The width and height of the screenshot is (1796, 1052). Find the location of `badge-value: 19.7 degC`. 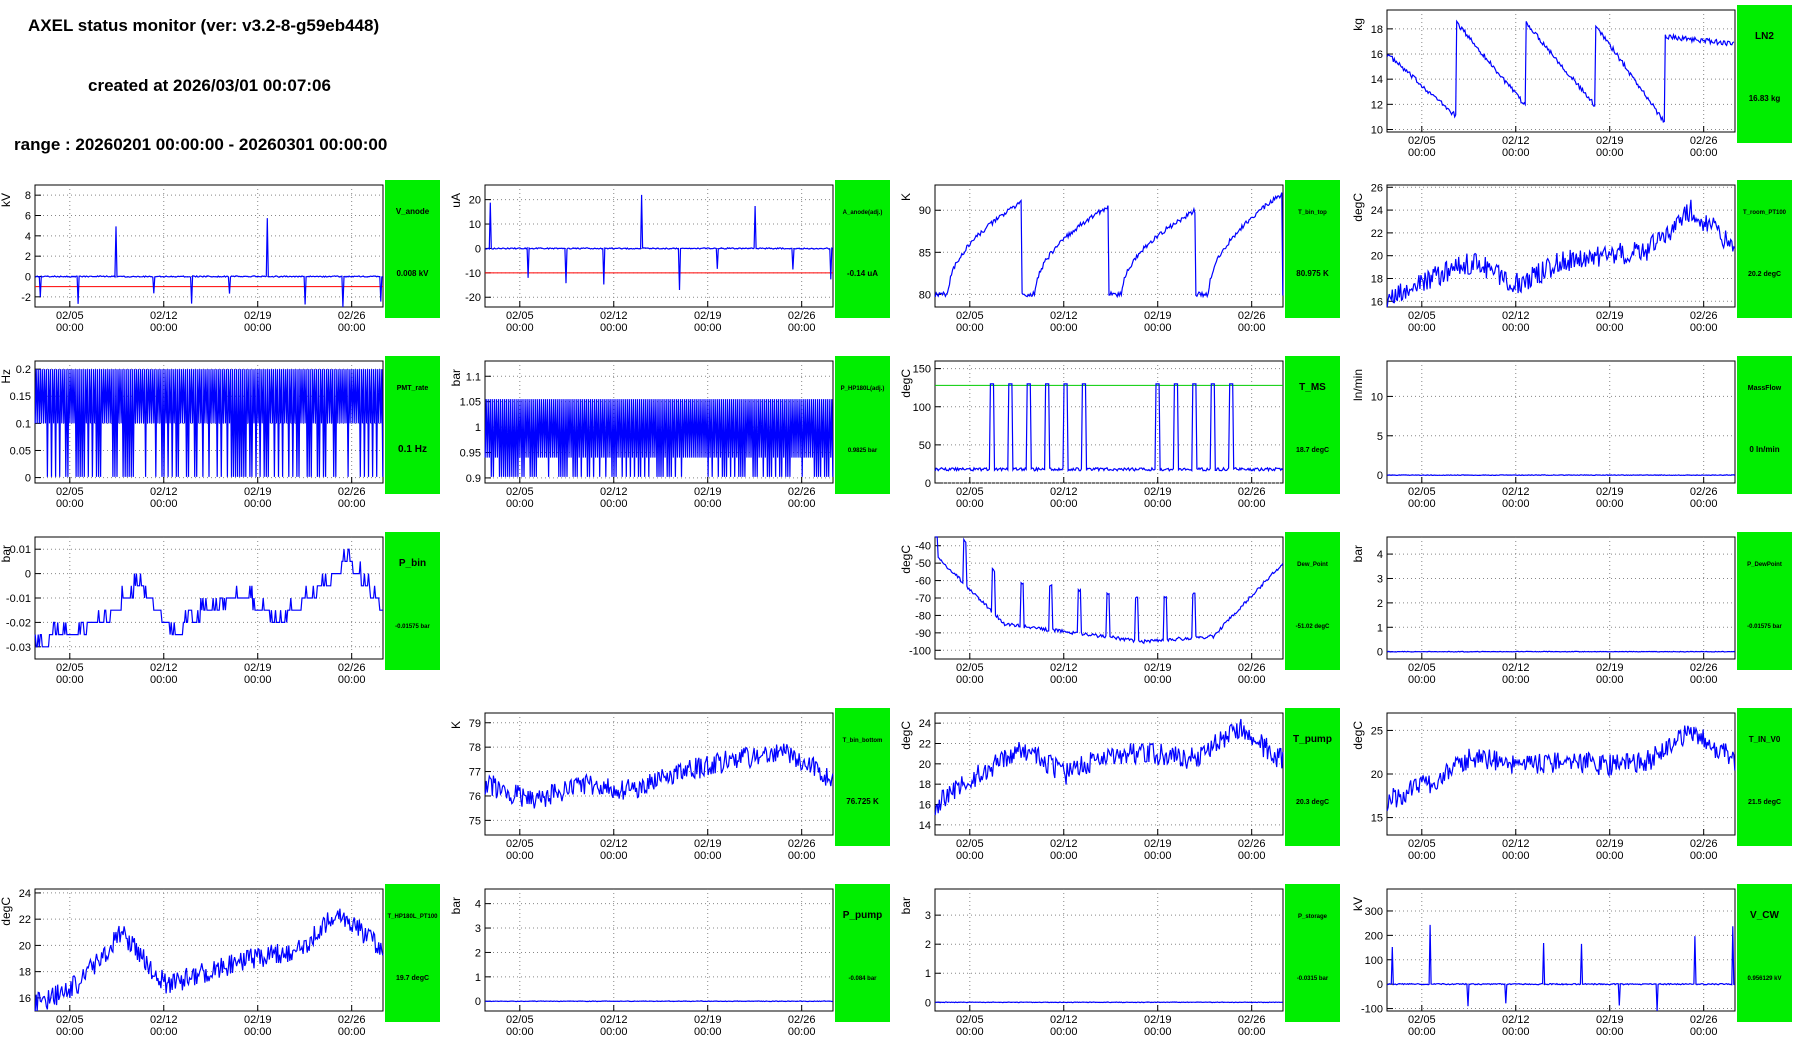

badge-value: 19.7 degC is located at coordinates (412, 978).